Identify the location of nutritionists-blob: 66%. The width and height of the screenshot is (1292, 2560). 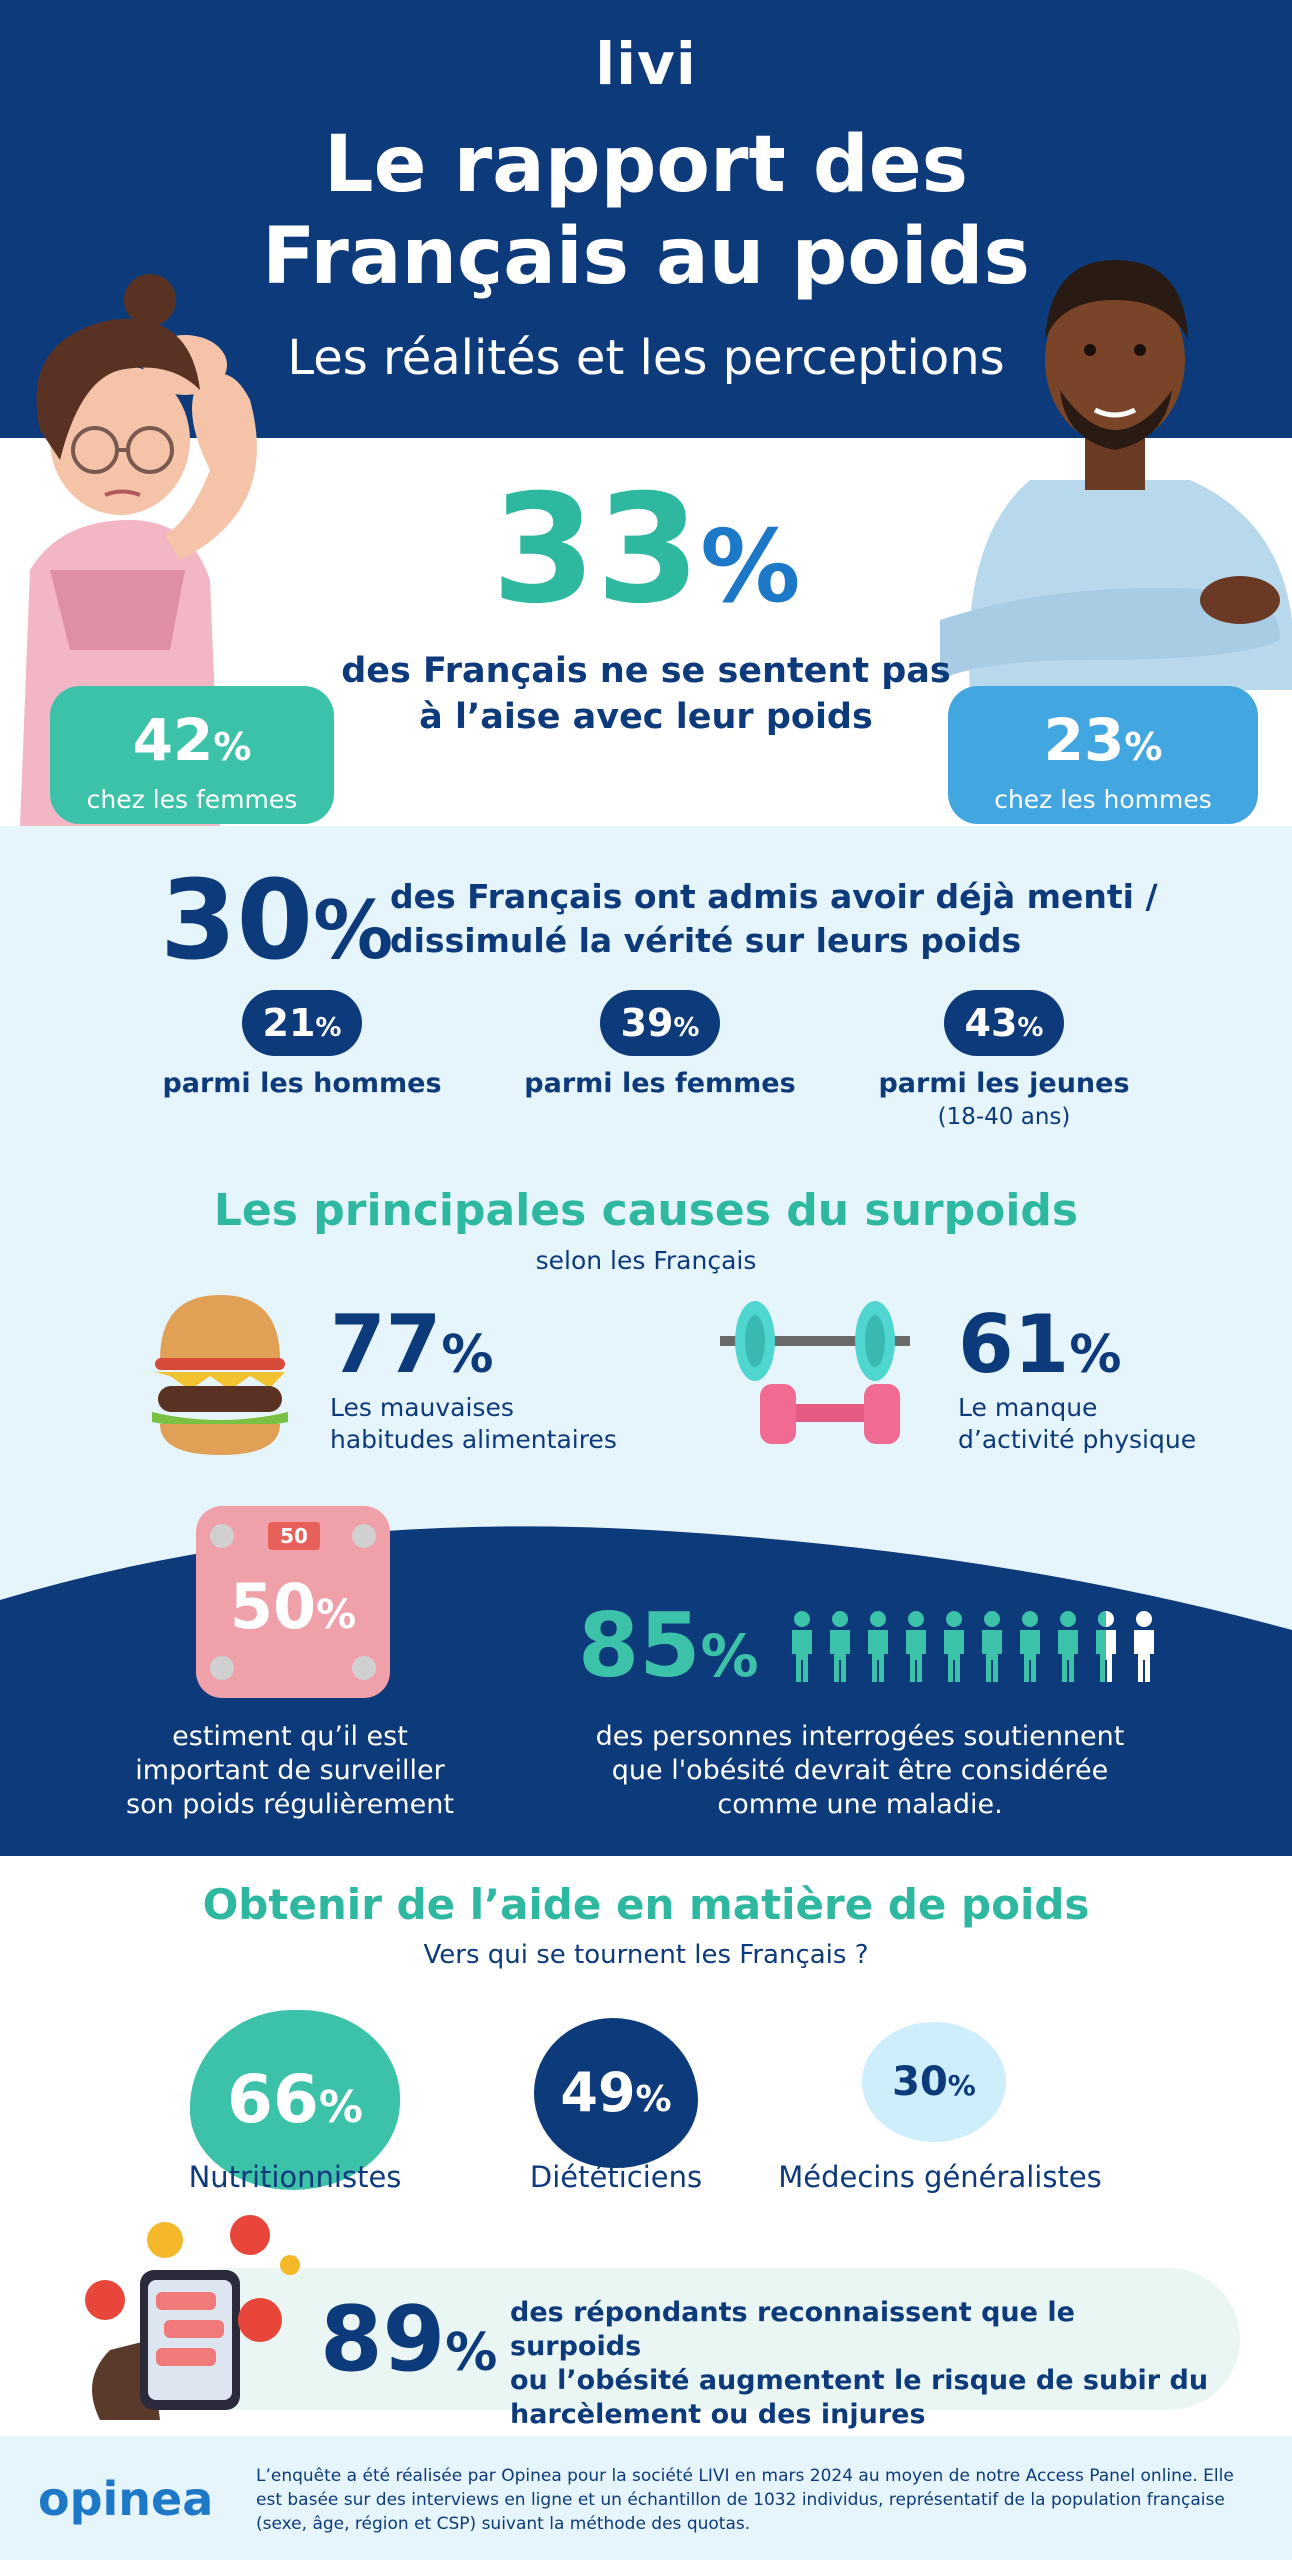
(295, 2100).